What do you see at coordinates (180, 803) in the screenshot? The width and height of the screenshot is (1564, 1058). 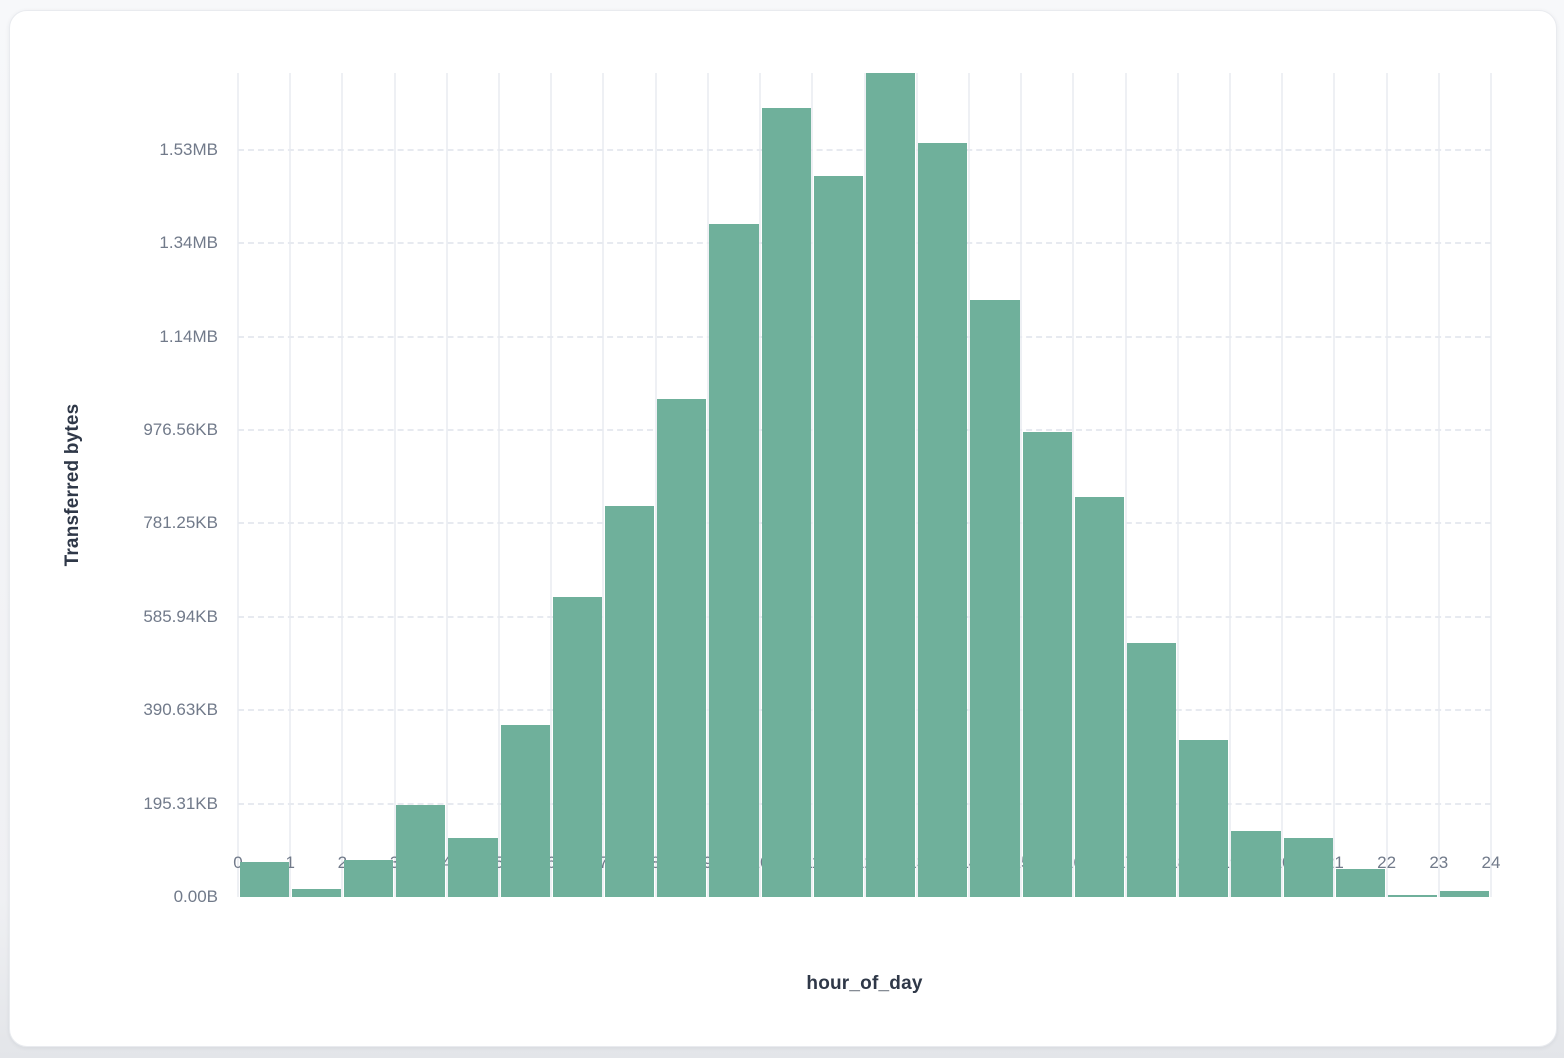 I see `y-tick-label-195.31KB: 195.31KB` at bounding box center [180, 803].